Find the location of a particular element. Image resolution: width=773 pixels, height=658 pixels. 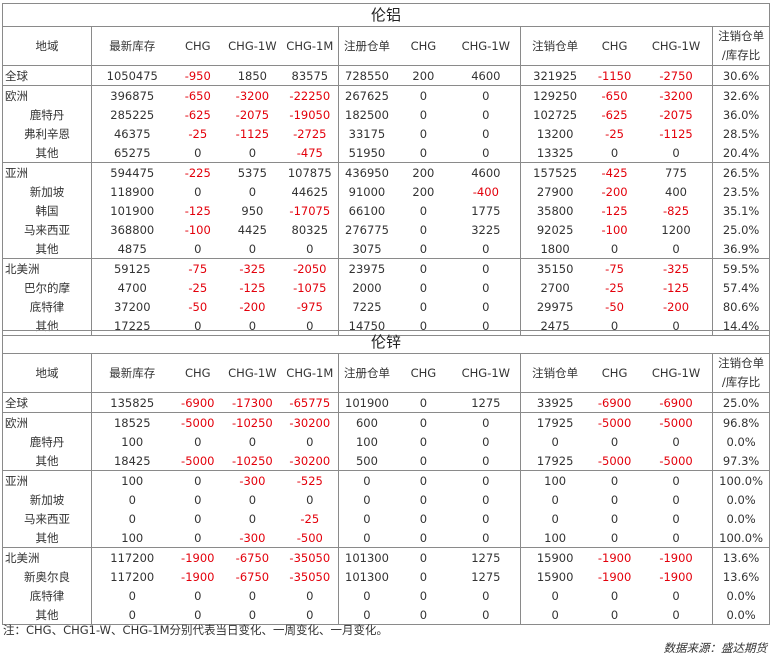

region-cell: 北美洲 is located at coordinates (47, 557).